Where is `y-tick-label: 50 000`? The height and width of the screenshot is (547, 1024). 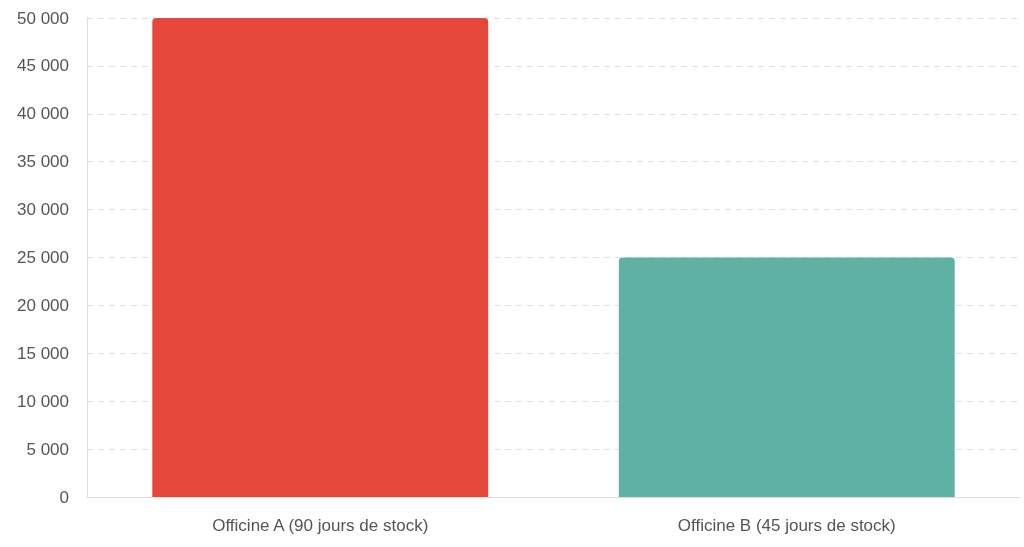 y-tick-label: 50 000 is located at coordinates (43, 18).